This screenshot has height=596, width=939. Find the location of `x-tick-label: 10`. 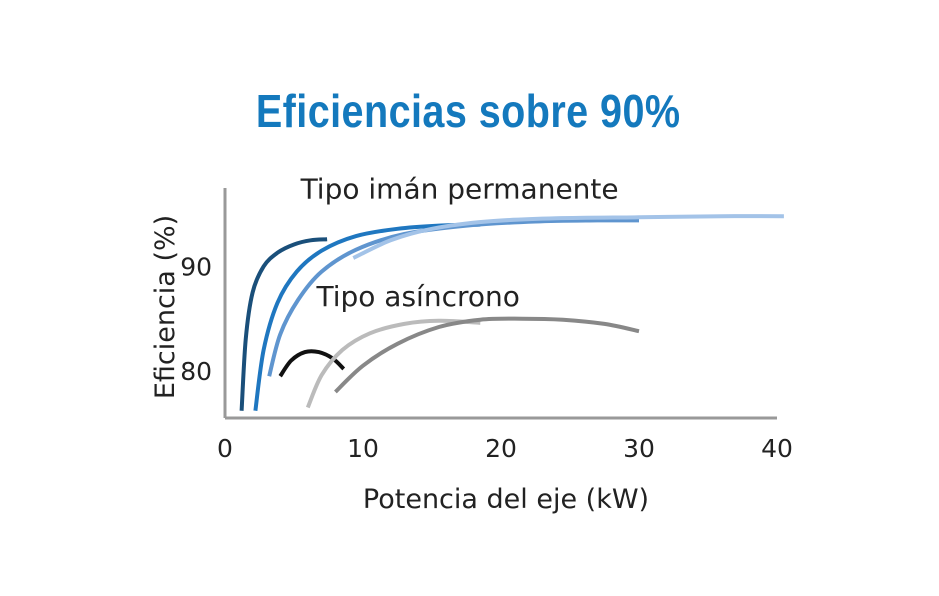

x-tick-label: 10 is located at coordinates (363, 448).